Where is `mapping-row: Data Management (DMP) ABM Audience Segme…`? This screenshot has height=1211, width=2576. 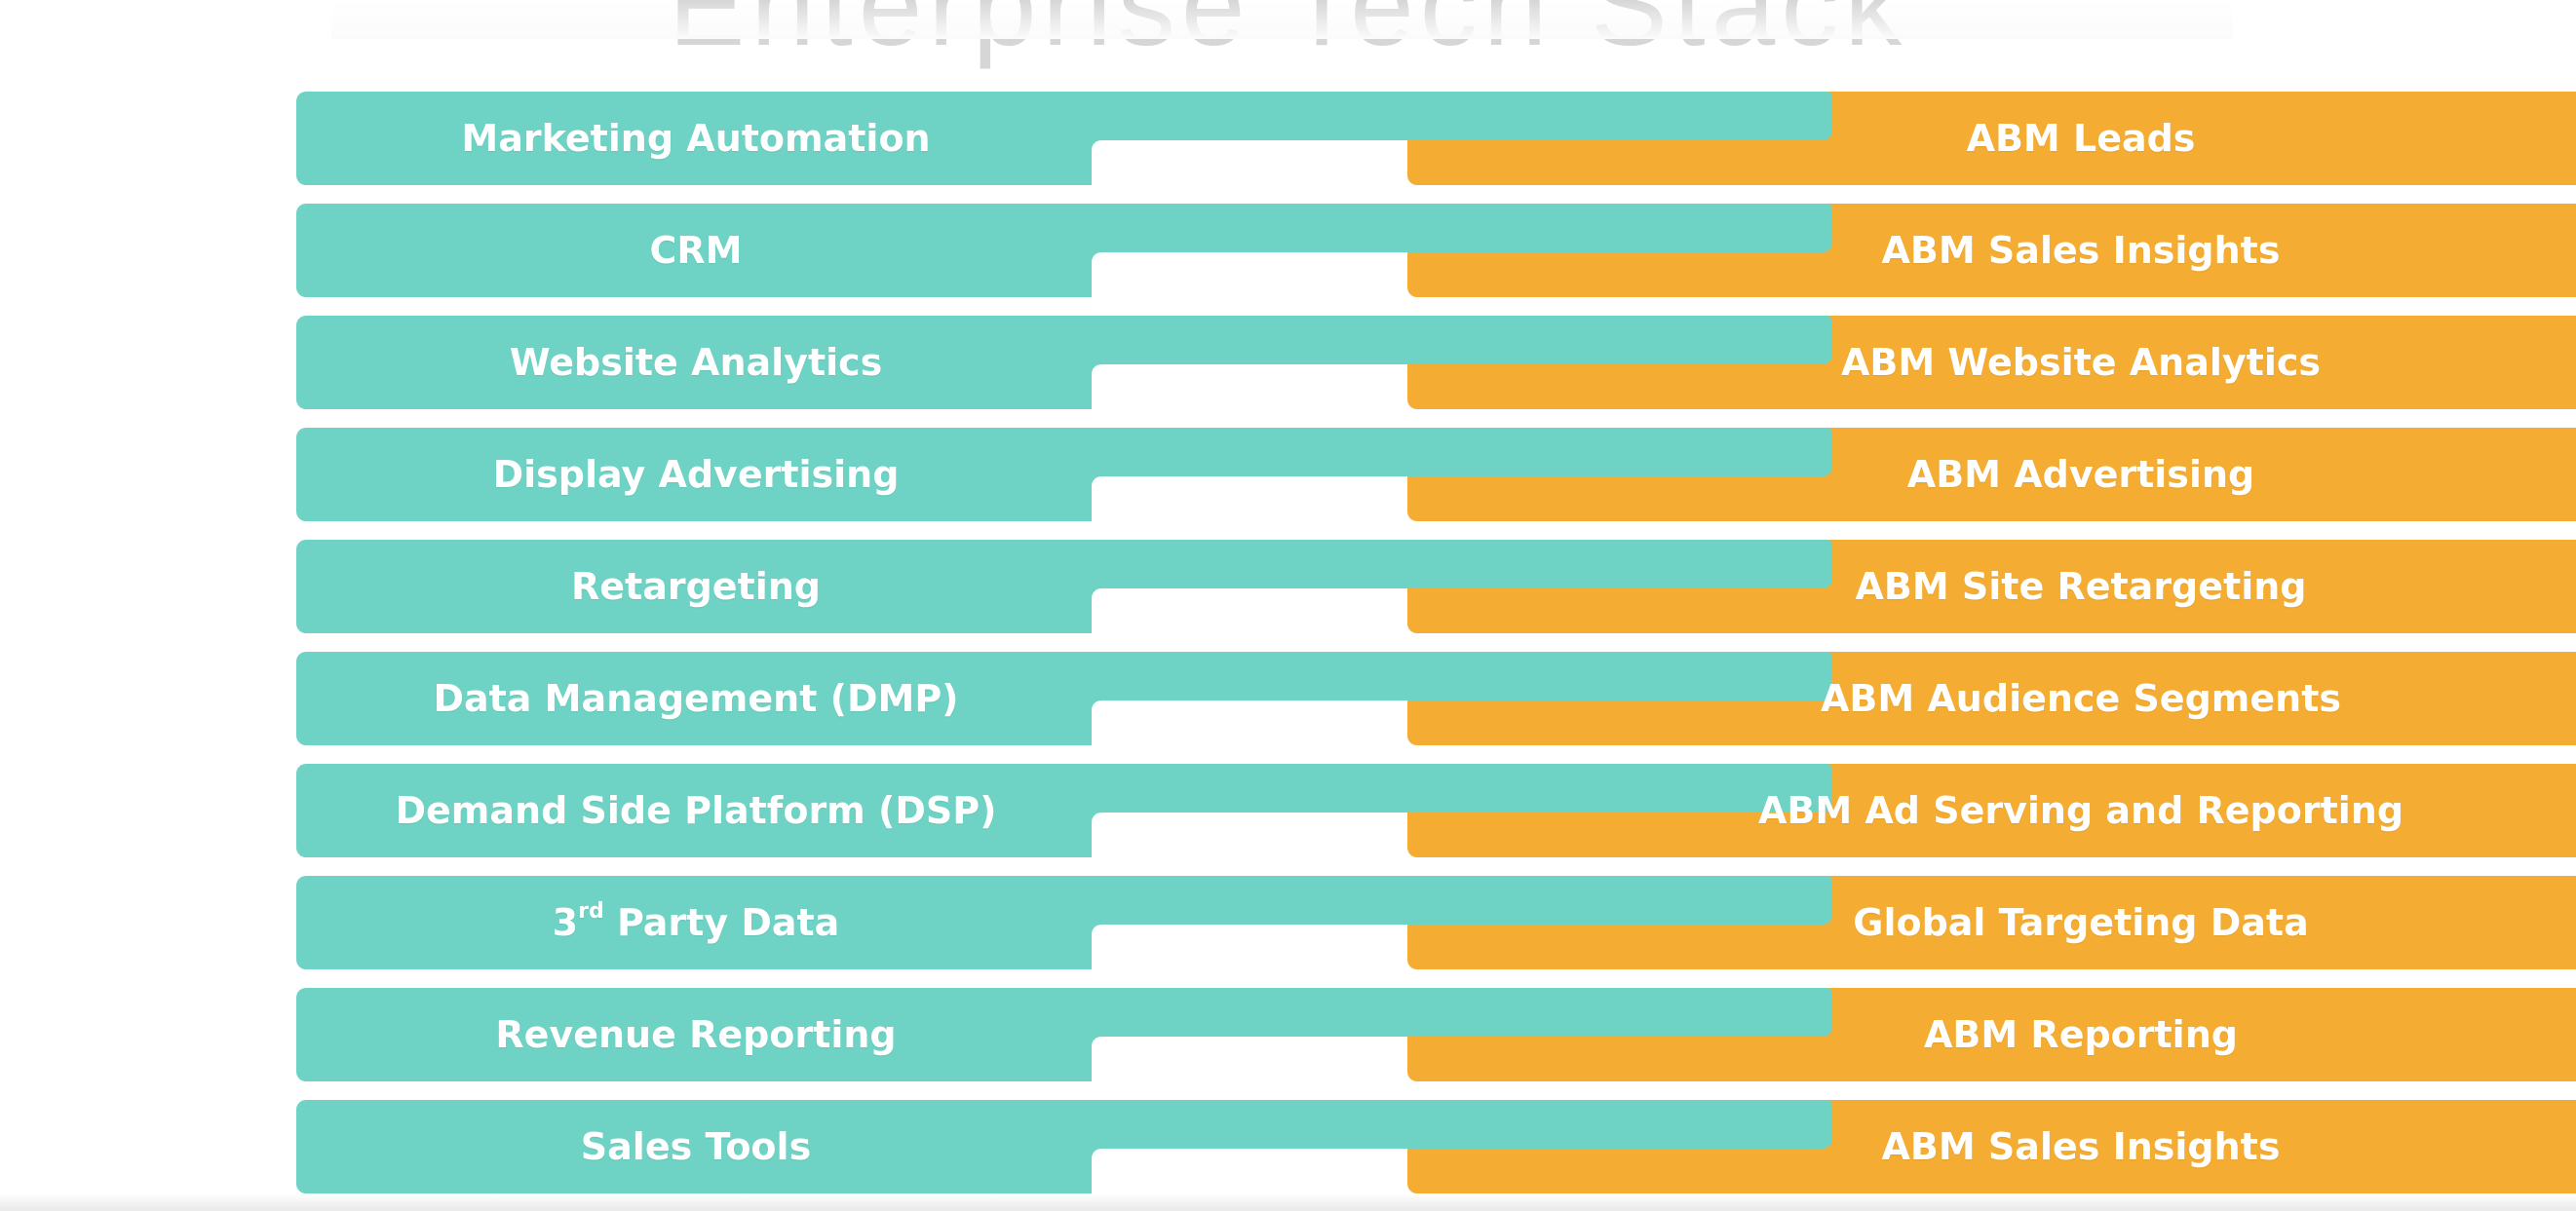 mapping-row: Data Management (DMP) ABM Audience Segme… is located at coordinates (1436, 699).